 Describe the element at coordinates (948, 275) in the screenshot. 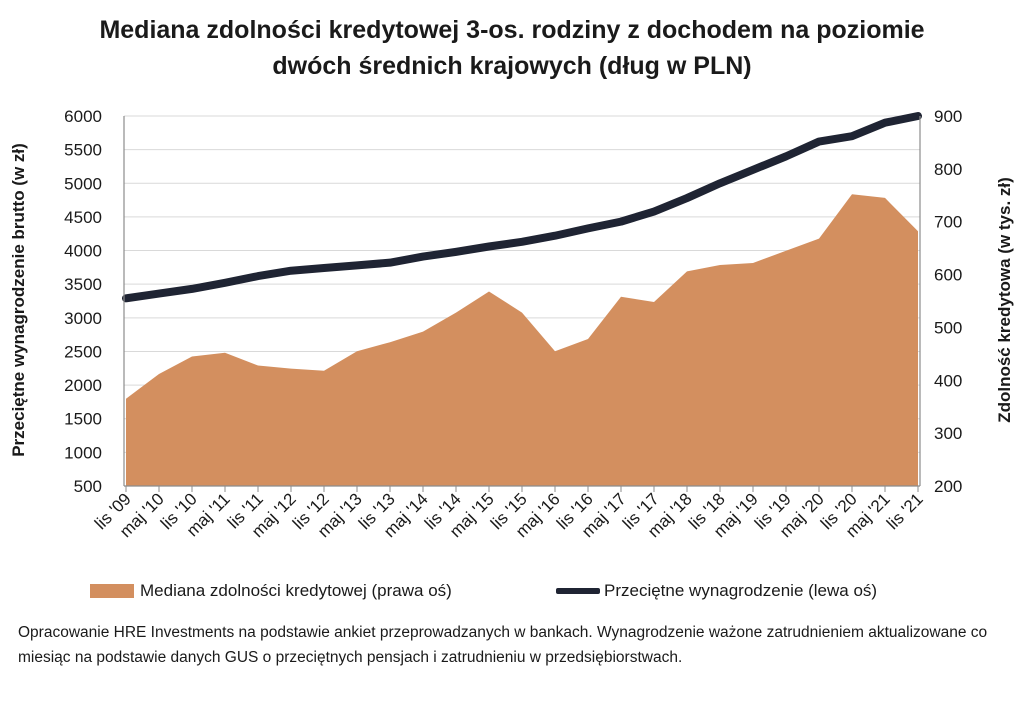

I see `y-right-tick-label: 600` at that location.